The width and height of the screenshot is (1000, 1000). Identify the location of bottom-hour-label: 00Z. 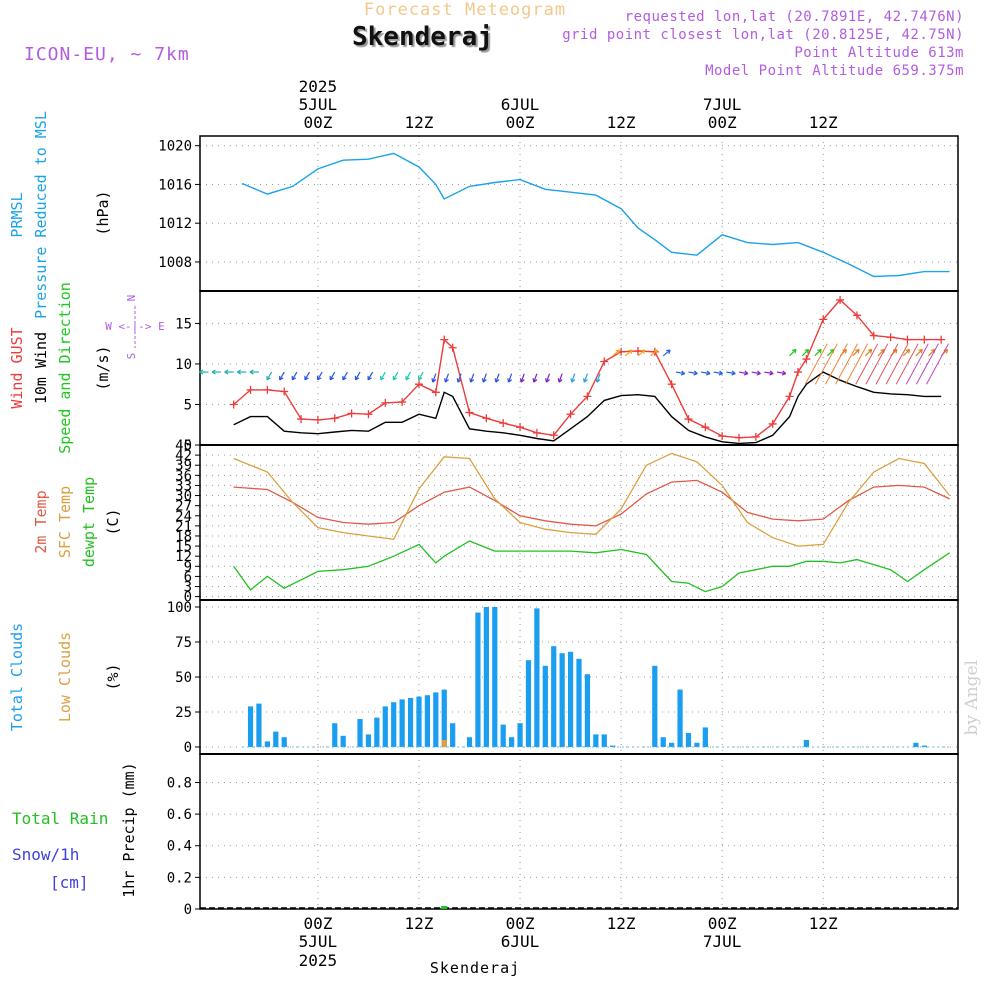
(317, 923).